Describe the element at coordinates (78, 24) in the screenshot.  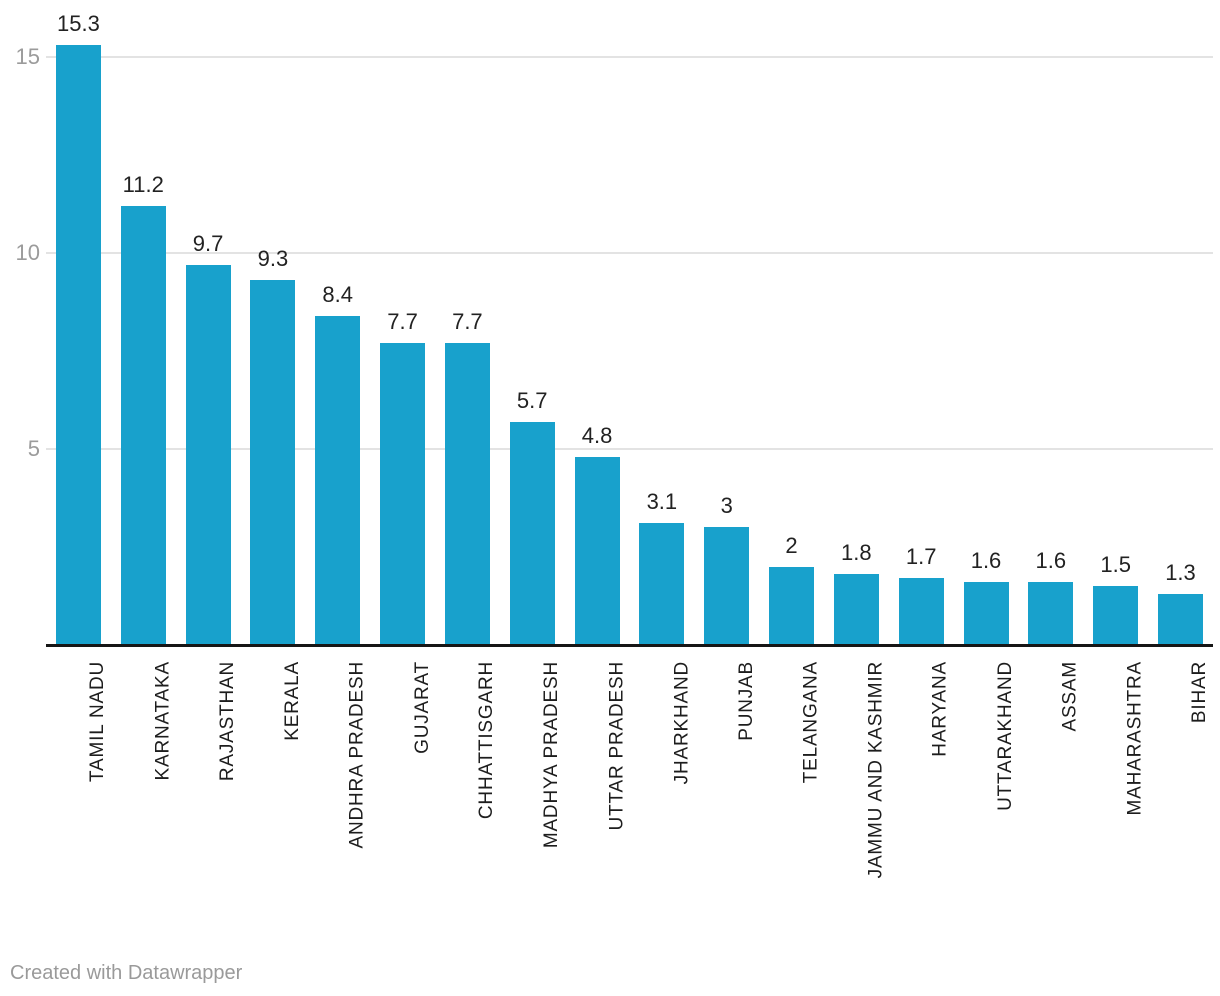
I see `bar-value-label: 15.3` at that location.